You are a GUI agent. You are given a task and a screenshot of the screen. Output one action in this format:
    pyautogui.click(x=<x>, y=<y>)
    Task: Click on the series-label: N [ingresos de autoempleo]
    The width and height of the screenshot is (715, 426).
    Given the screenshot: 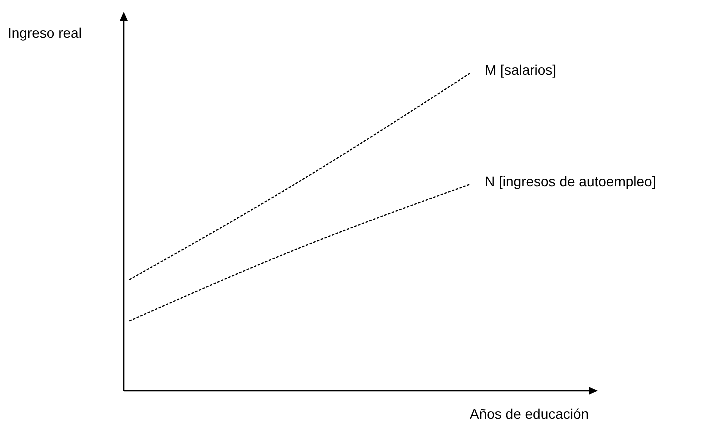 What is the action you would take?
    pyautogui.click(x=570, y=181)
    